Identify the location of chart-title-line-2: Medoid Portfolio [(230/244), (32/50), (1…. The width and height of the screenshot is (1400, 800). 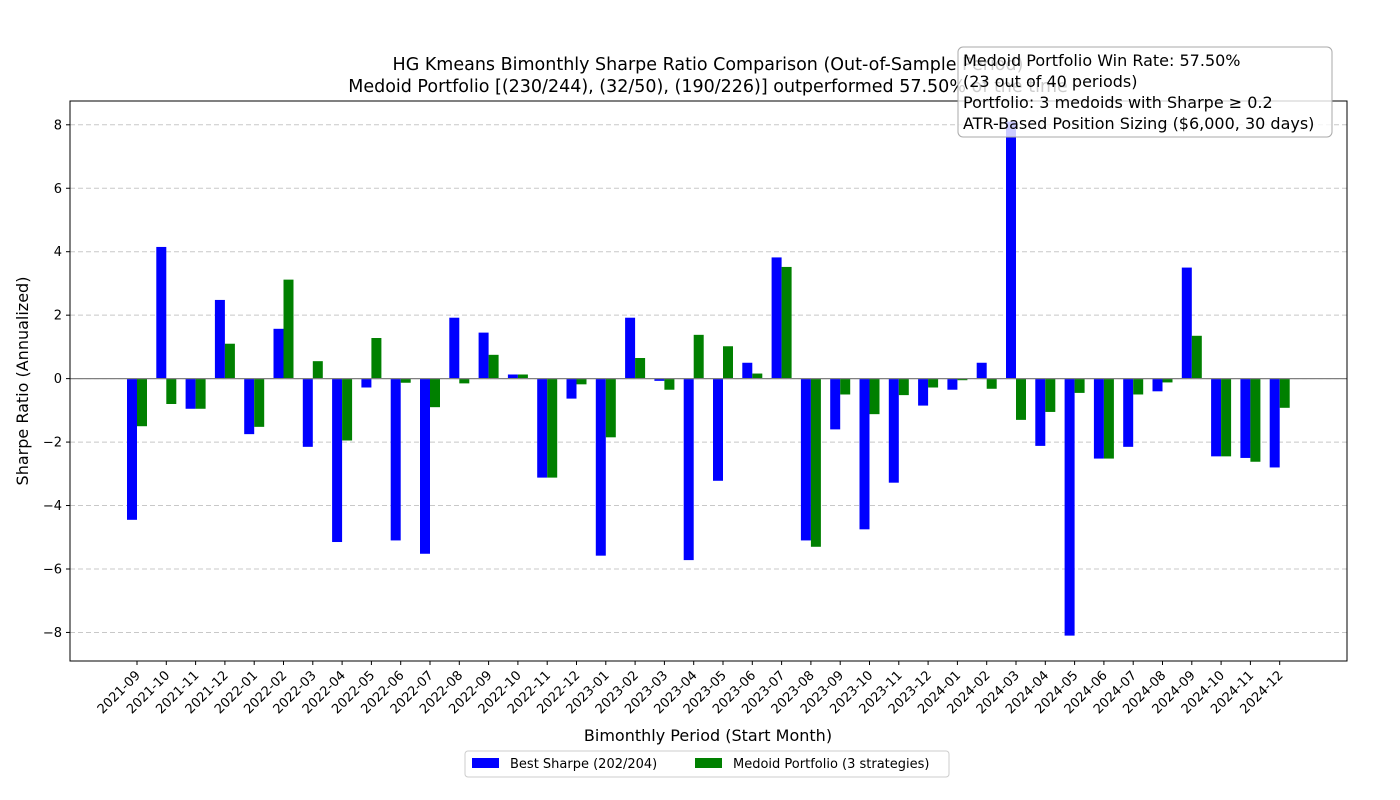
(708, 87).